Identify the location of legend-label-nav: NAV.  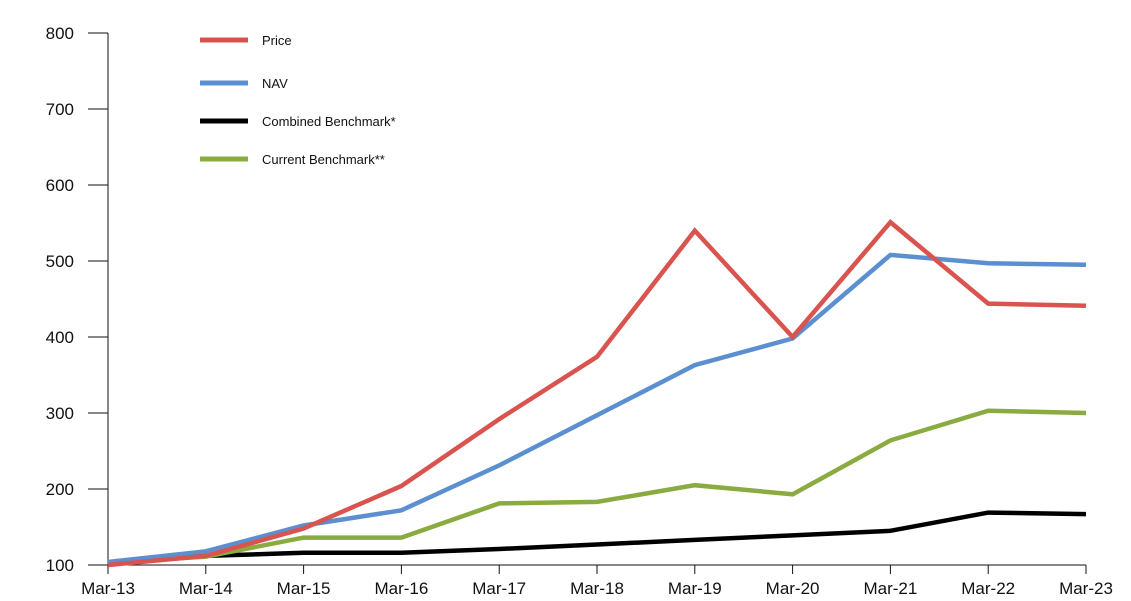
(275, 83).